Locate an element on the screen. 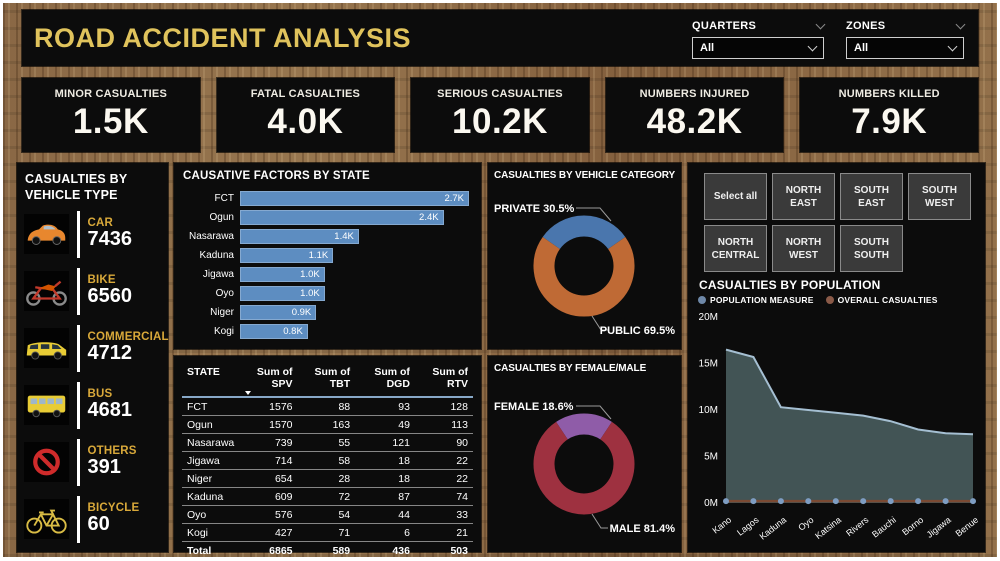 The height and width of the screenshot is (561, 1000). bar-category-label: Niger is located at coordinates (222, 312).